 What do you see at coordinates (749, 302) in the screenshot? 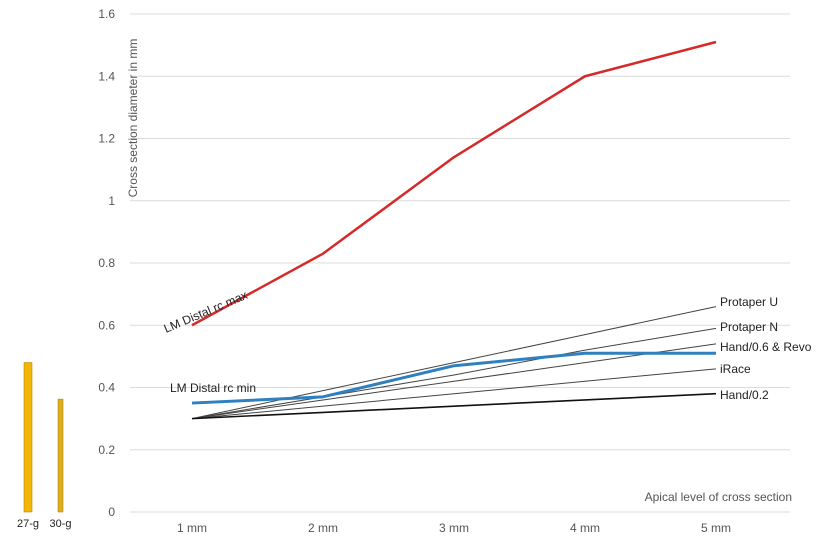
I see `series-label: Protaper U` at bounding box center [749, 302].